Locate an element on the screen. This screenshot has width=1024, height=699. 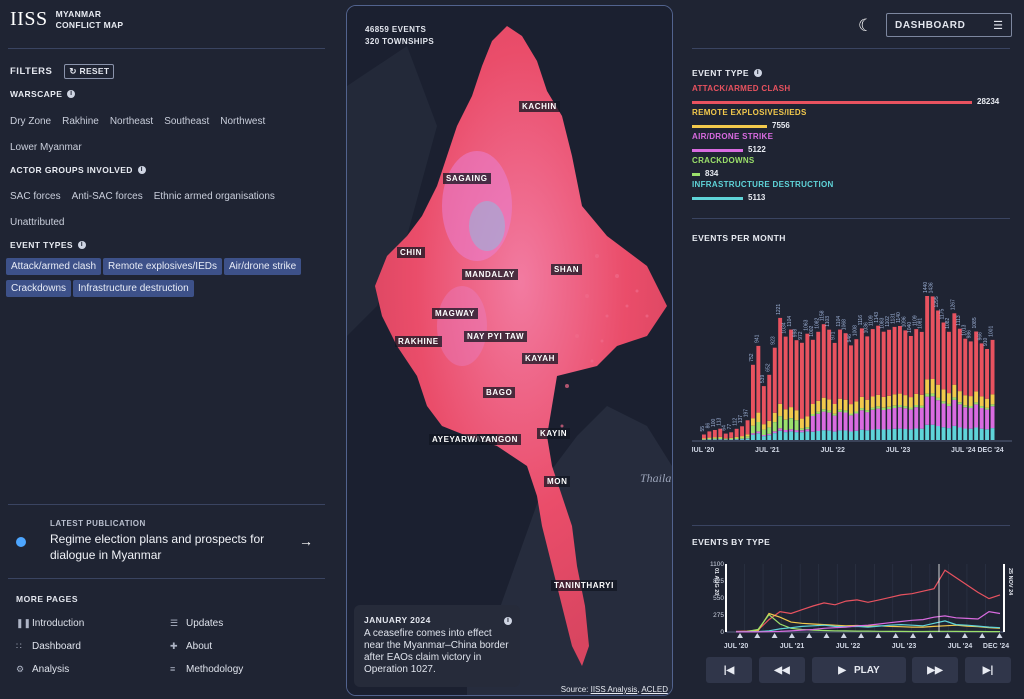
page-link-about: ✚ About is located at coordinates (206, 652).